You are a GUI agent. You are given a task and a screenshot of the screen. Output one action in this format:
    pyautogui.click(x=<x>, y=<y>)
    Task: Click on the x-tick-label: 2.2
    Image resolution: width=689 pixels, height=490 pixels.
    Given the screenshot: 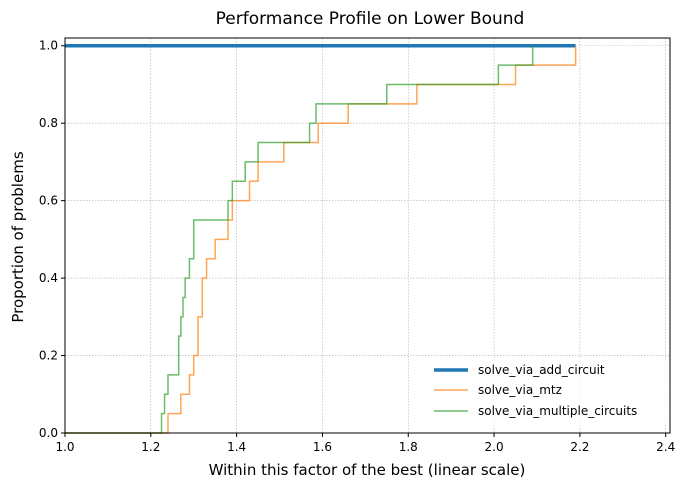 What is the action you would take?
    pyautogui.click(x=579, y=447)
    